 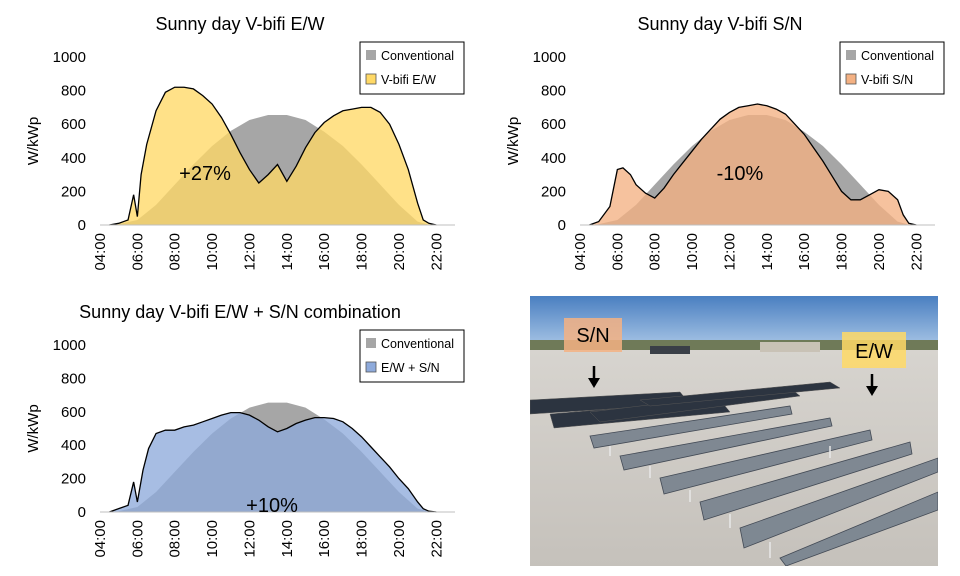 I want to click on frame-legs, so click(x=720, y=502).